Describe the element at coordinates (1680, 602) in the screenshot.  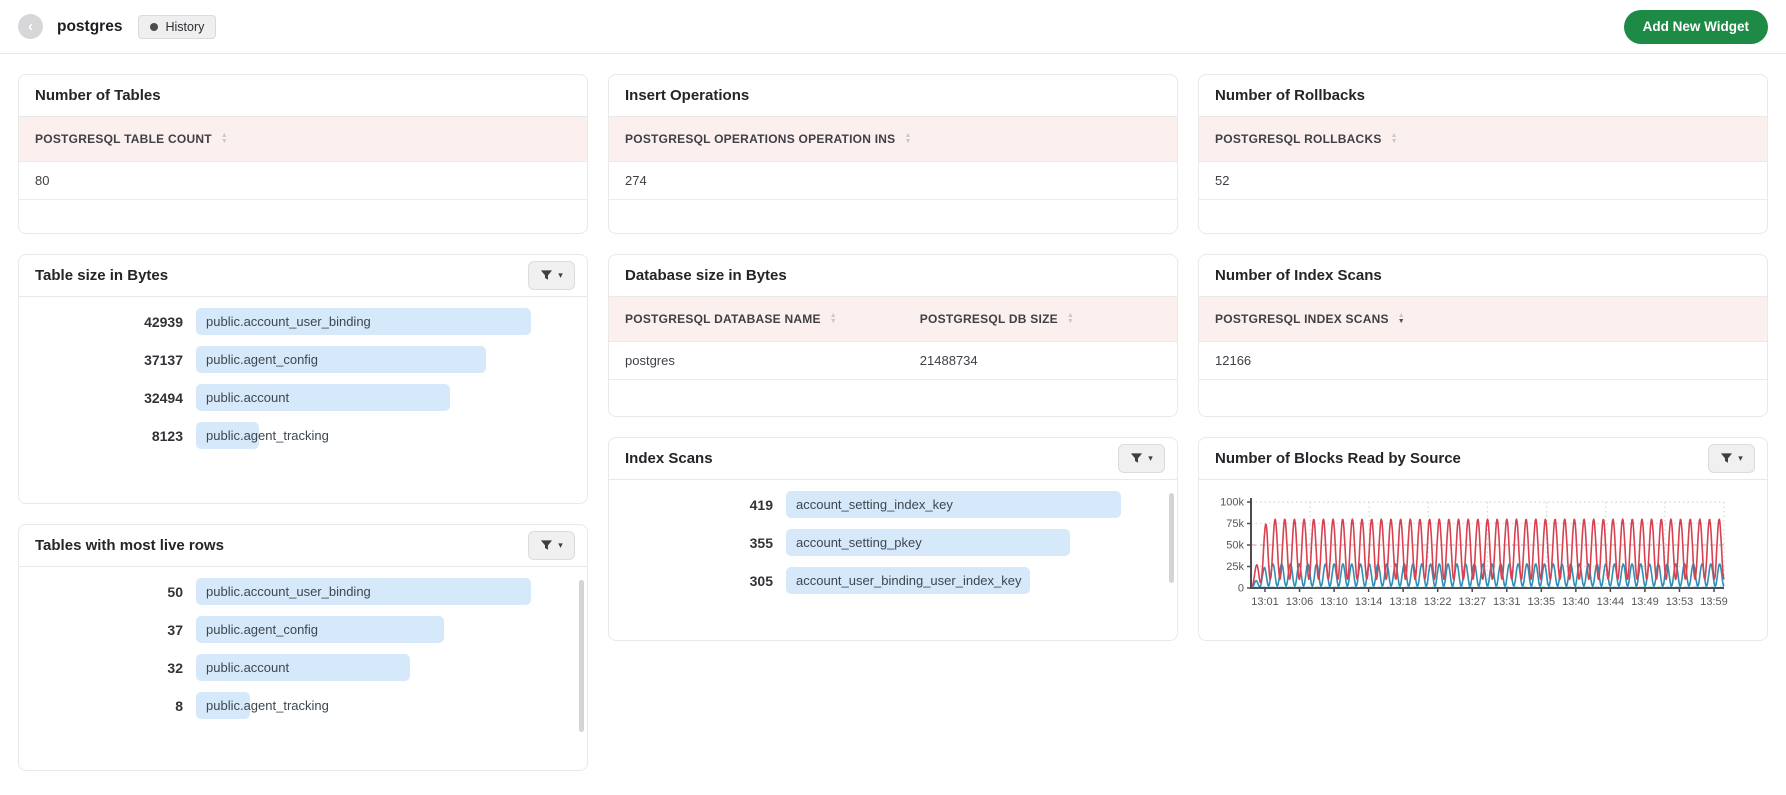
I see `svg-text: 13:53` at that location.